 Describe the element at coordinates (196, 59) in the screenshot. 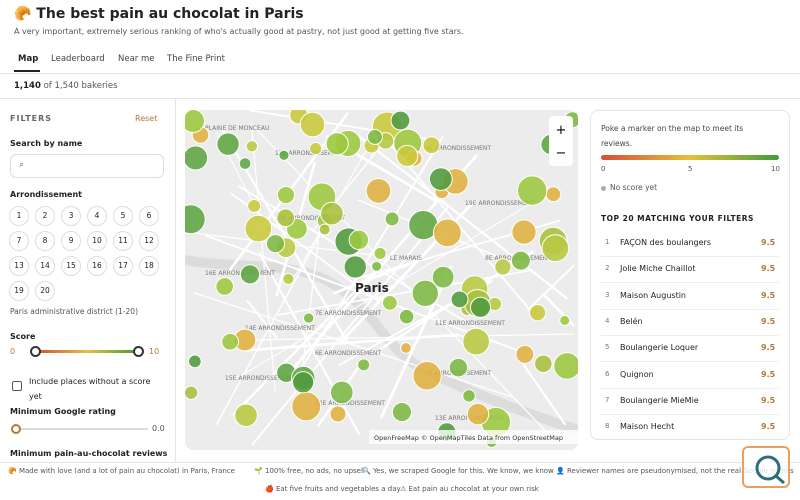

I see `tab: The Fine Print` at that location.